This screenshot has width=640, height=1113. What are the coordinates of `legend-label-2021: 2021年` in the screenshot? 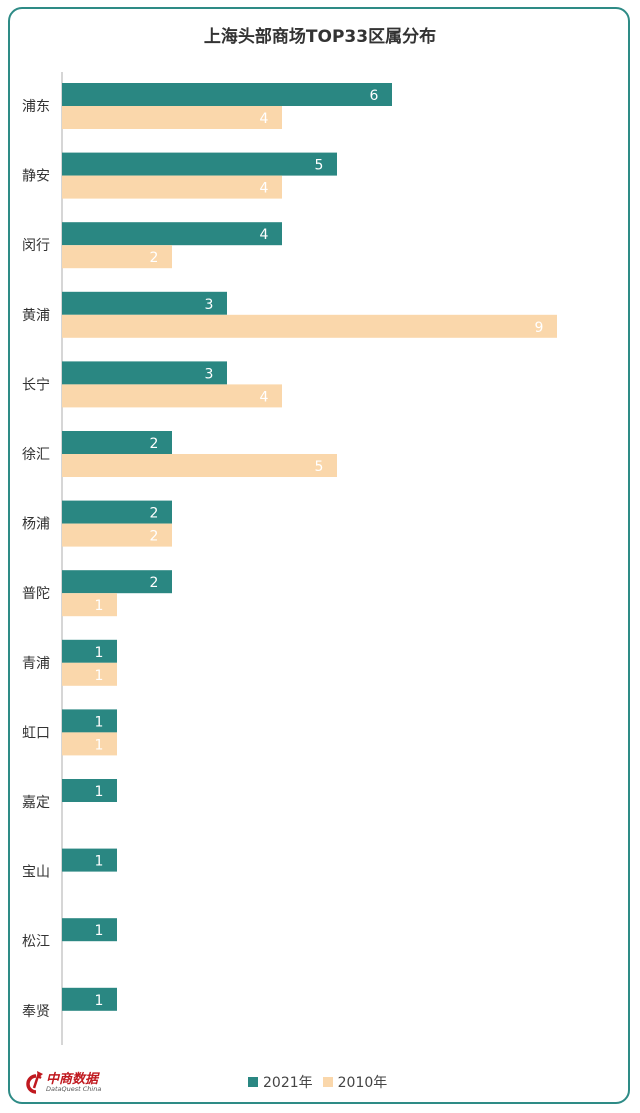 It's located at (288, 1083).